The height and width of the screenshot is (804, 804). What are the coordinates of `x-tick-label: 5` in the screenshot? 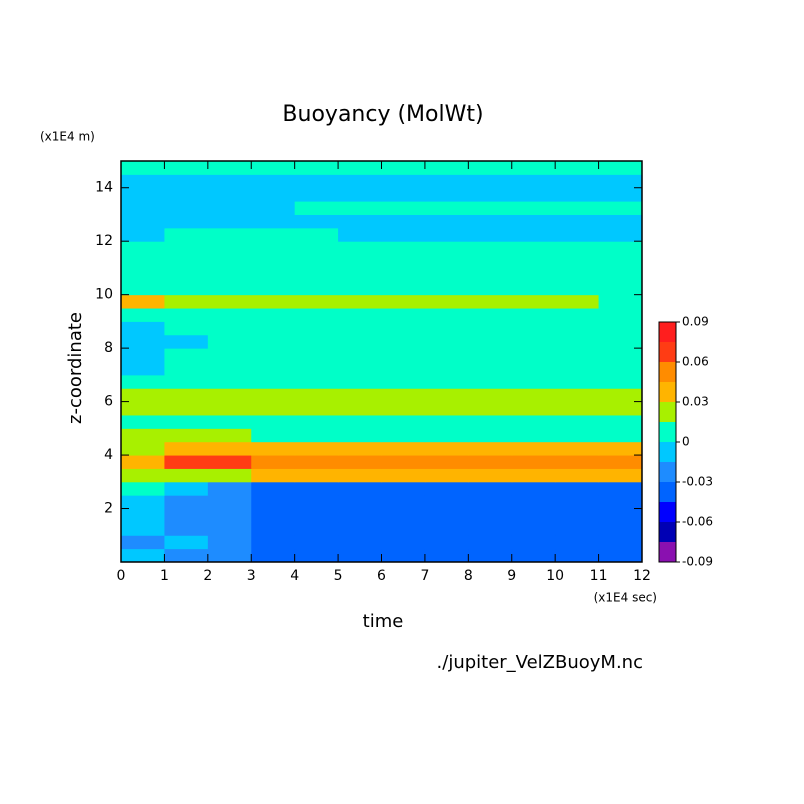 It's located at (338, 576).